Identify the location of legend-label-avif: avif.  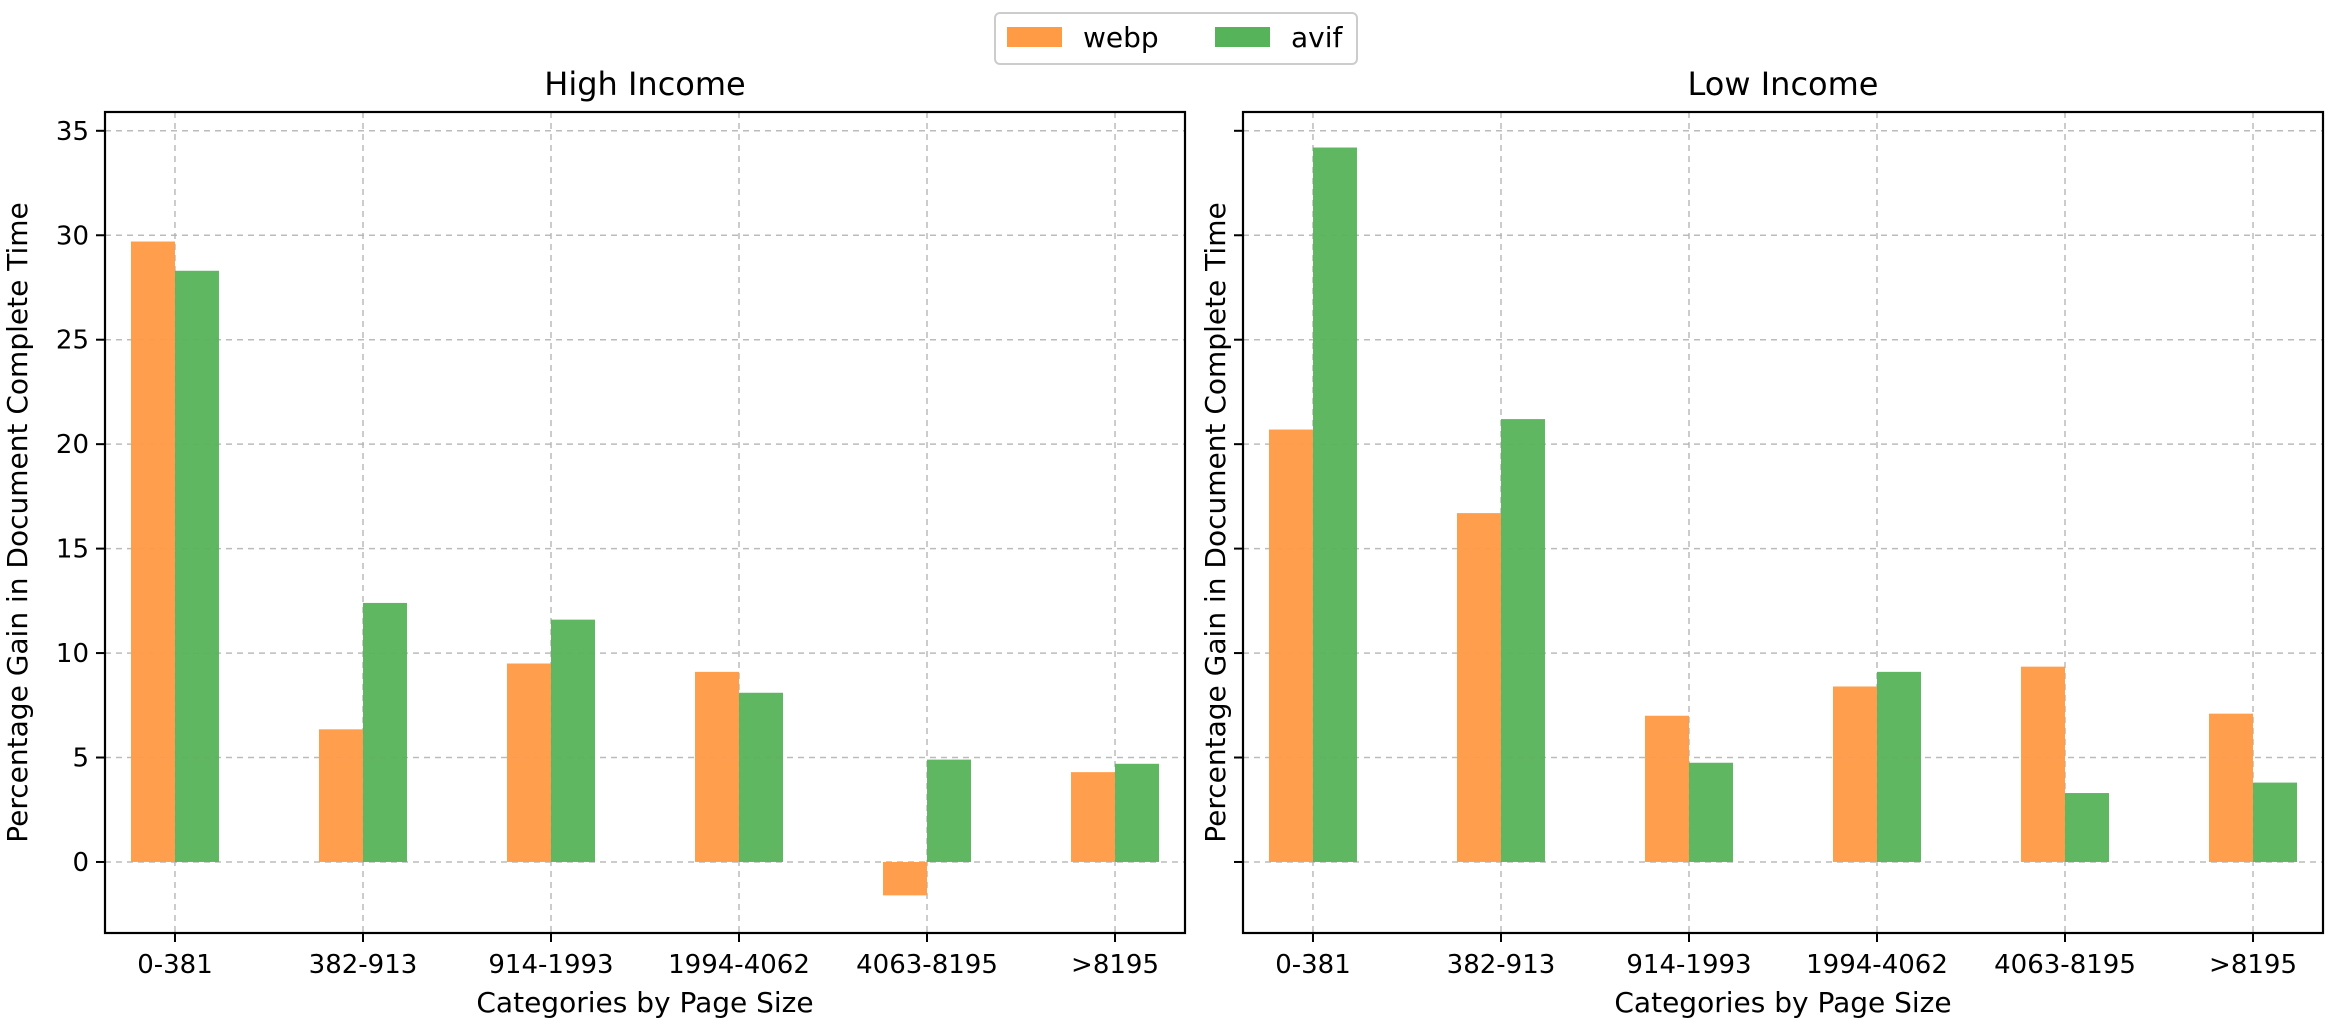
(1317, 37).